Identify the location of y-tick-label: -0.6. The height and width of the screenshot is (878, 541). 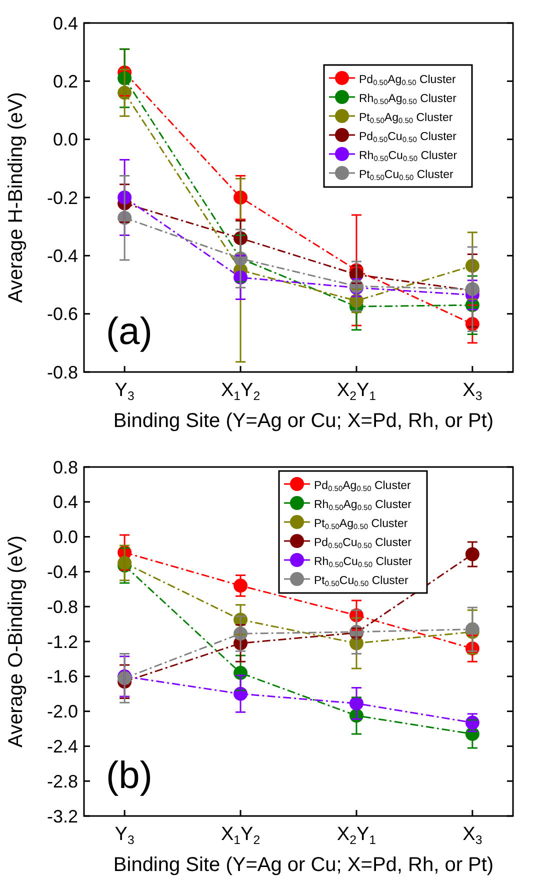
(62, 314).